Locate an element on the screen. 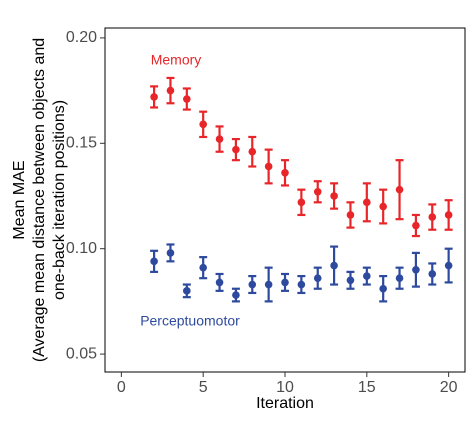 The image size is (474, 437). x-tick-label: 10 is located at coordinates (285, 387).